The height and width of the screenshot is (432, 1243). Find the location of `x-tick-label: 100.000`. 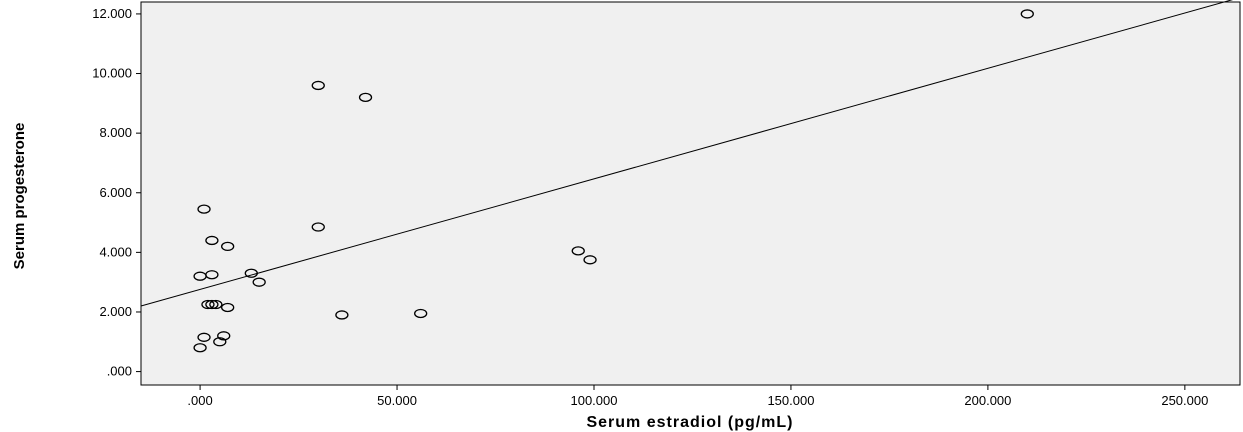

x-tick-label: 100.000 is located at coordinates (593, 400).